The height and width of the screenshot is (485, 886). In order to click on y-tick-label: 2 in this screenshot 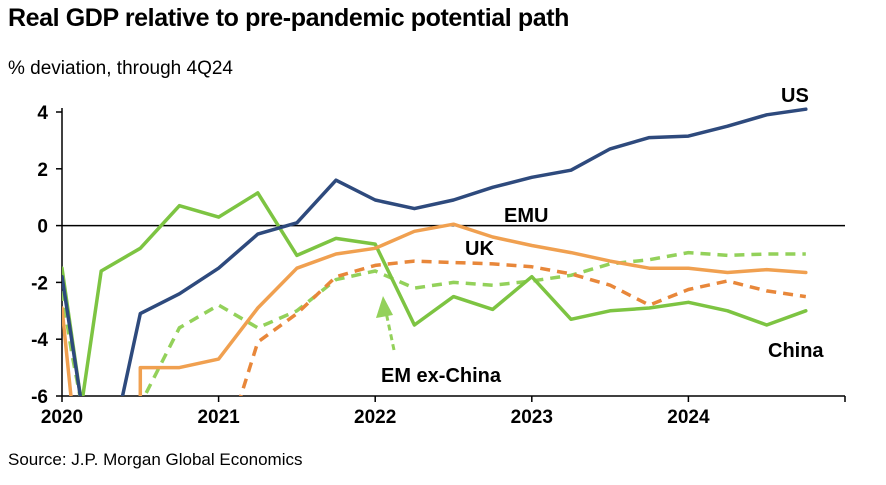, I will do `click(42, 170)`.